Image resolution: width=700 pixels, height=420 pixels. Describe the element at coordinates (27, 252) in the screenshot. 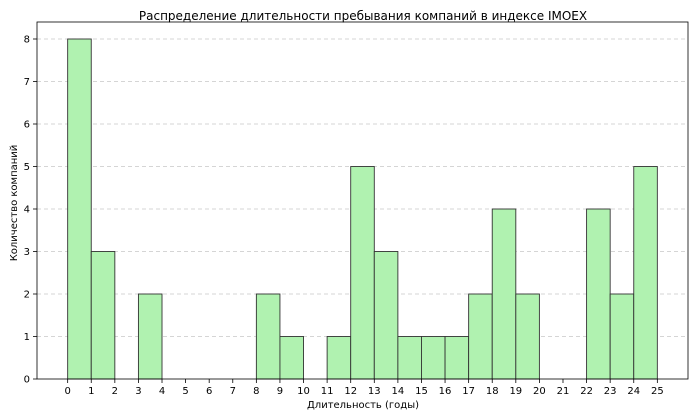

I see `y-tick-label-3: 3` at that location.